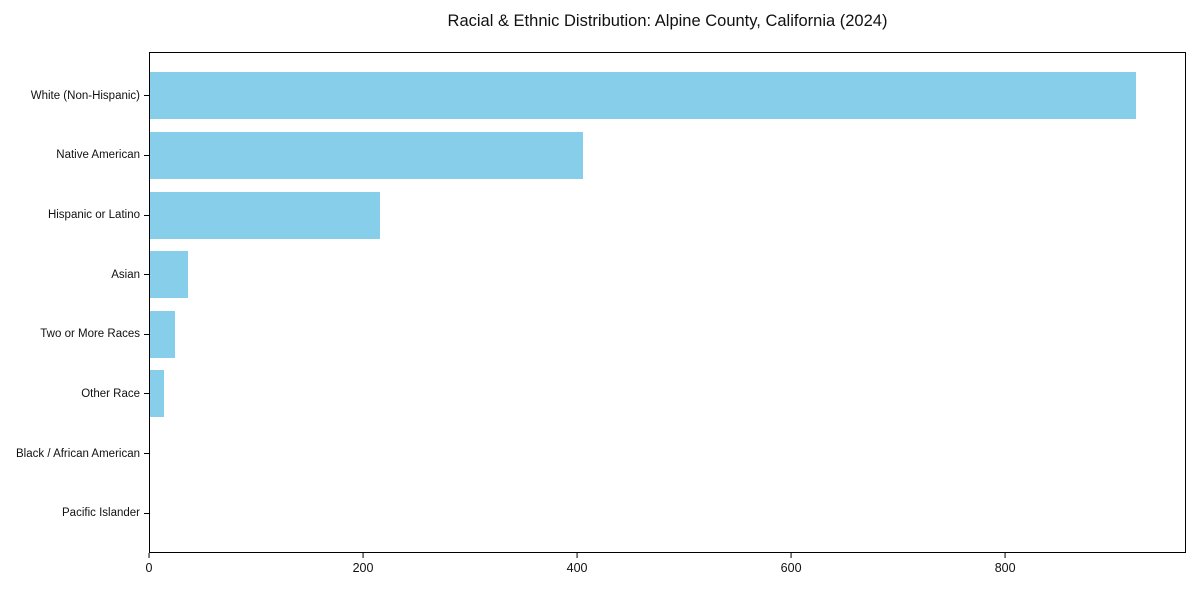 The width and height of the screenshot is (1200, 600). Describe the element at coordinates (98, 155) in the screenshot. I see `y-tick-label: Native American` at that location.